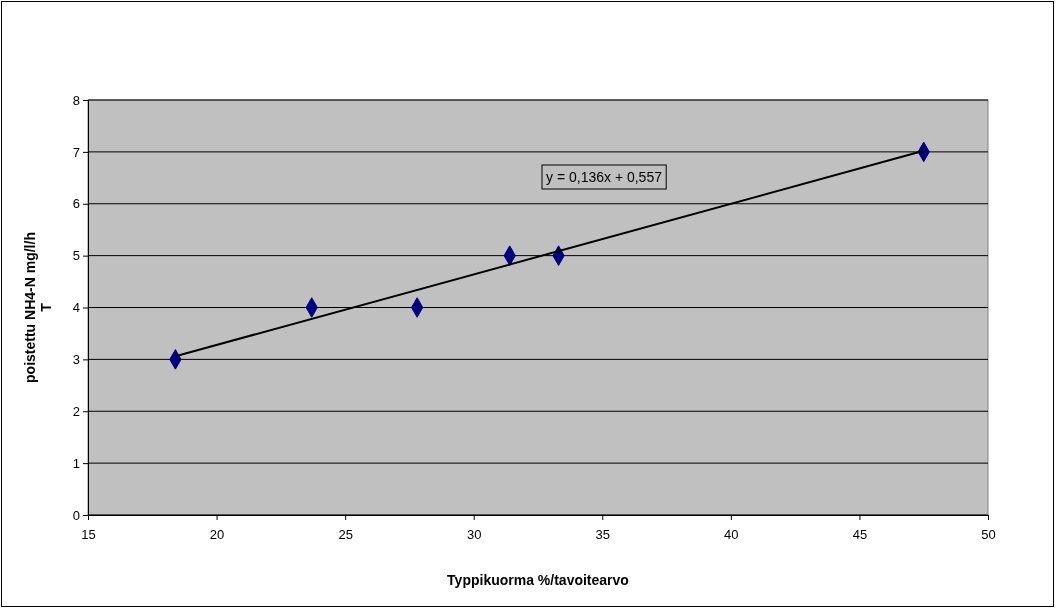  Describe the element at coordinates (988, 534) in the screenshot. I see `x-tick-label: 50` at that location.